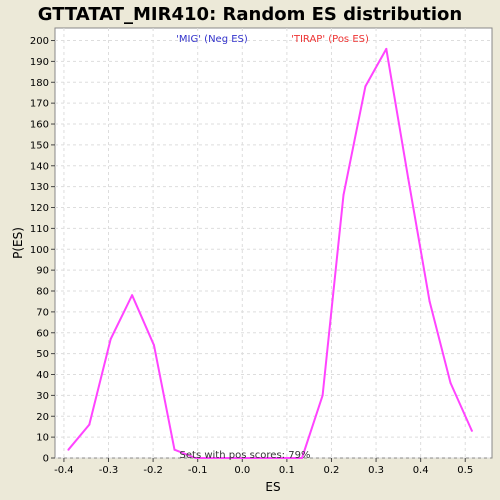  What do you see at coordinates (46, 459) in the screenshot?
I see `y-tick-label: 0` at bounding box center [46, 459].